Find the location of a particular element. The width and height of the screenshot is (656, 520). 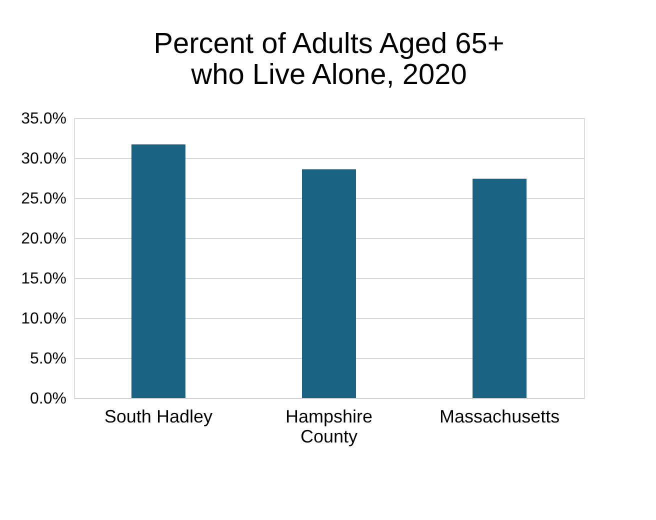

x-tick-label: South Hadley is located at coordinates (158, 416).